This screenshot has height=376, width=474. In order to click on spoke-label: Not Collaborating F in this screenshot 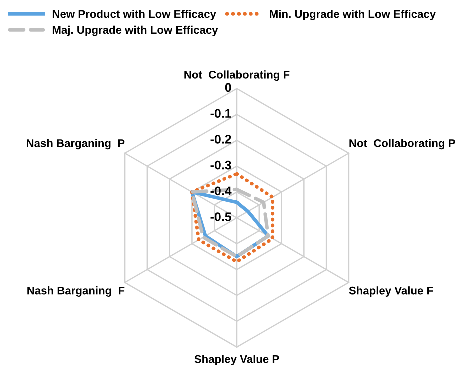, I will do `click(237, 76)`.